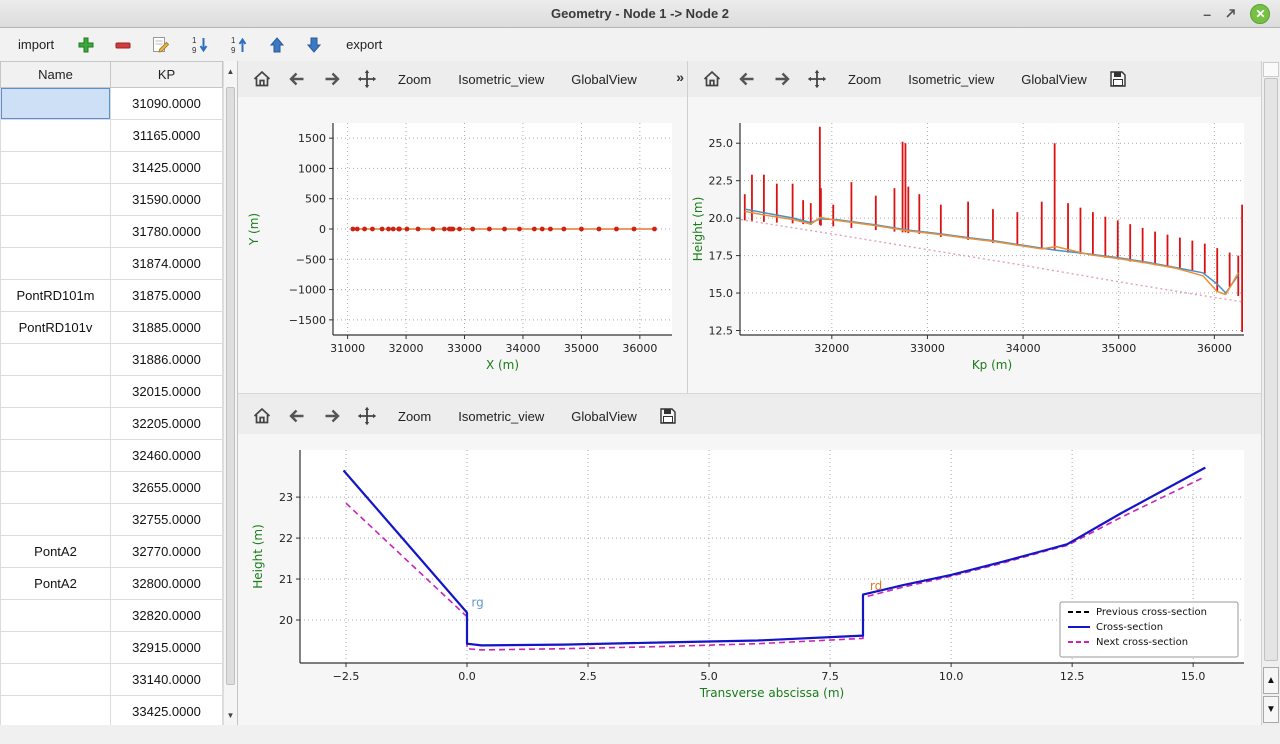  Describe the element at coordinates (314, 45) in the screenshot. I see `move-down-button` at that location.